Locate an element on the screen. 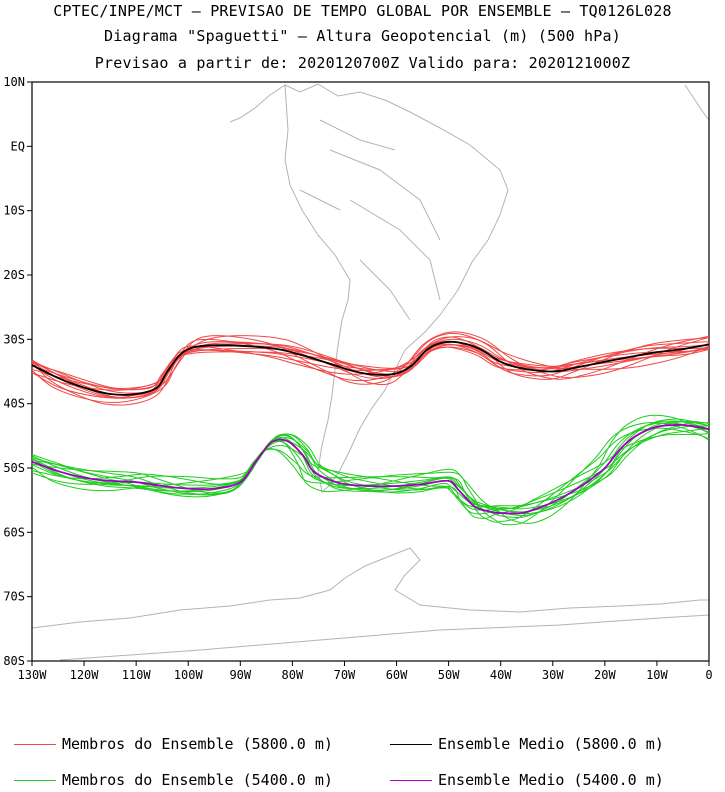  y-tick-label: 40S is located at coordinates (14, 404).